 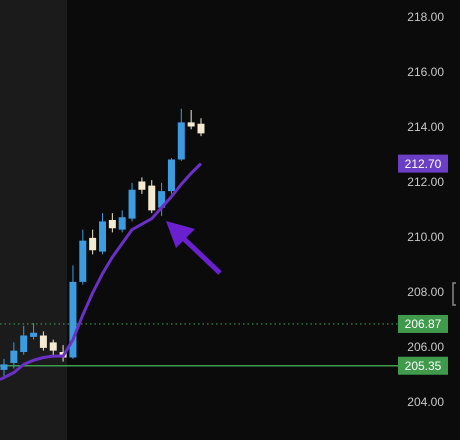 I want to click on price-tag-label: 205.35, so click(x=423, y=366).